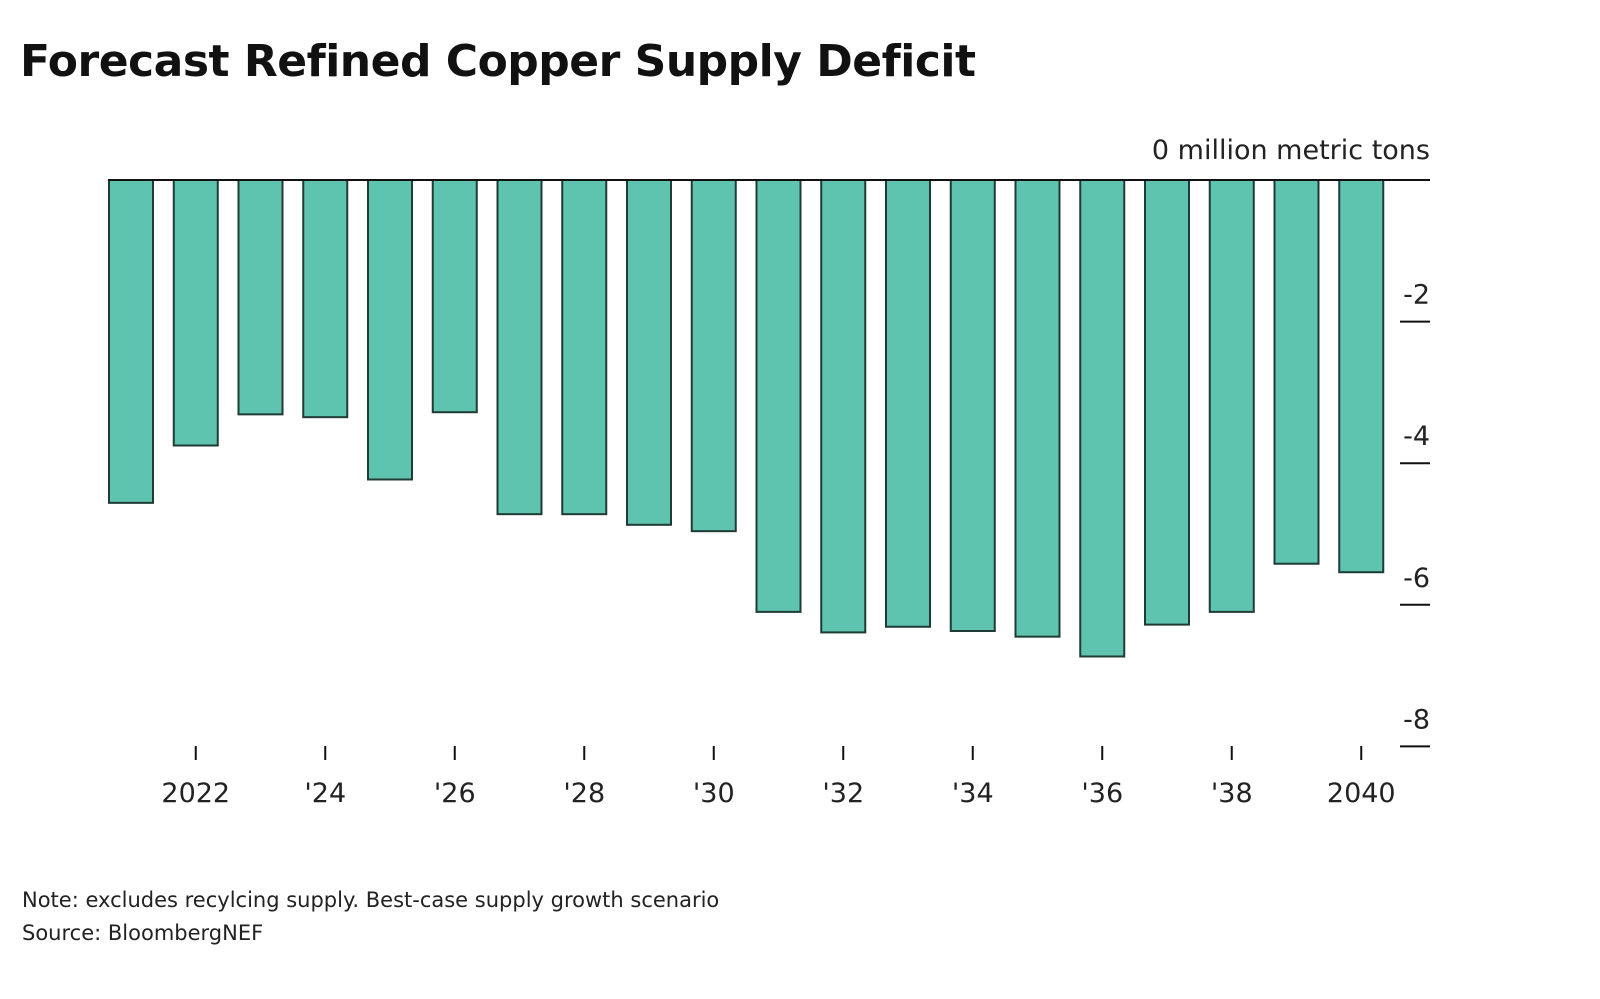 The image size is (1600, 999). What do you see at coordinates (908, 403) in the screenshot?
I see `bar-2033` at bounding box center [908, 403].